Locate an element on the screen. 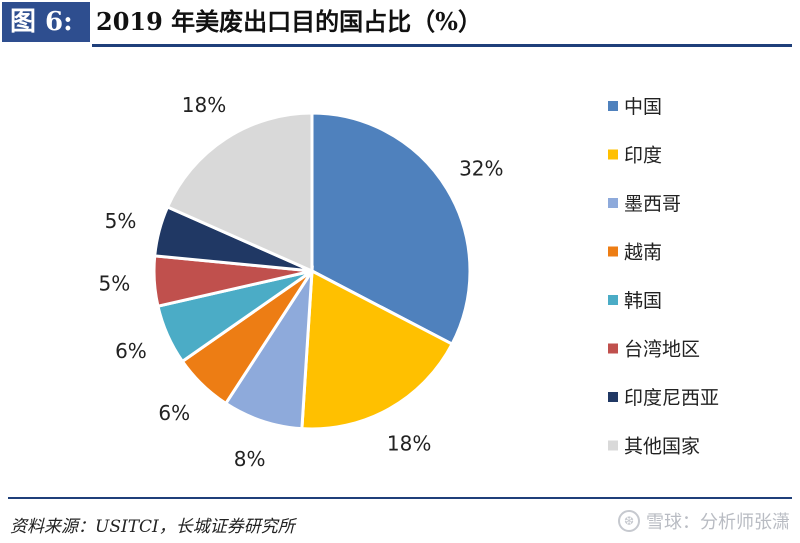 This screenshot has height=543, width=800. title-rule is located at coordinates (442, 45).